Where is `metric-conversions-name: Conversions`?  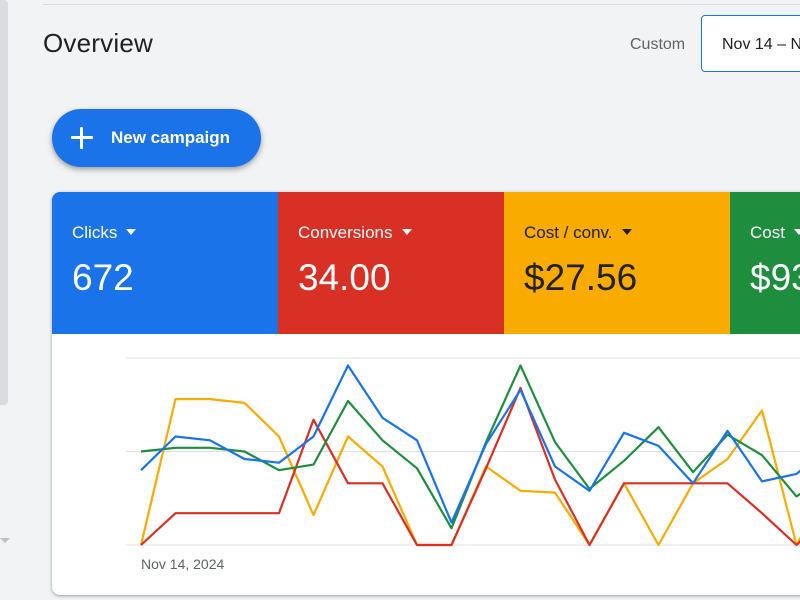 metric-conversions-name: Conversions is located at coordinates (345, 232).